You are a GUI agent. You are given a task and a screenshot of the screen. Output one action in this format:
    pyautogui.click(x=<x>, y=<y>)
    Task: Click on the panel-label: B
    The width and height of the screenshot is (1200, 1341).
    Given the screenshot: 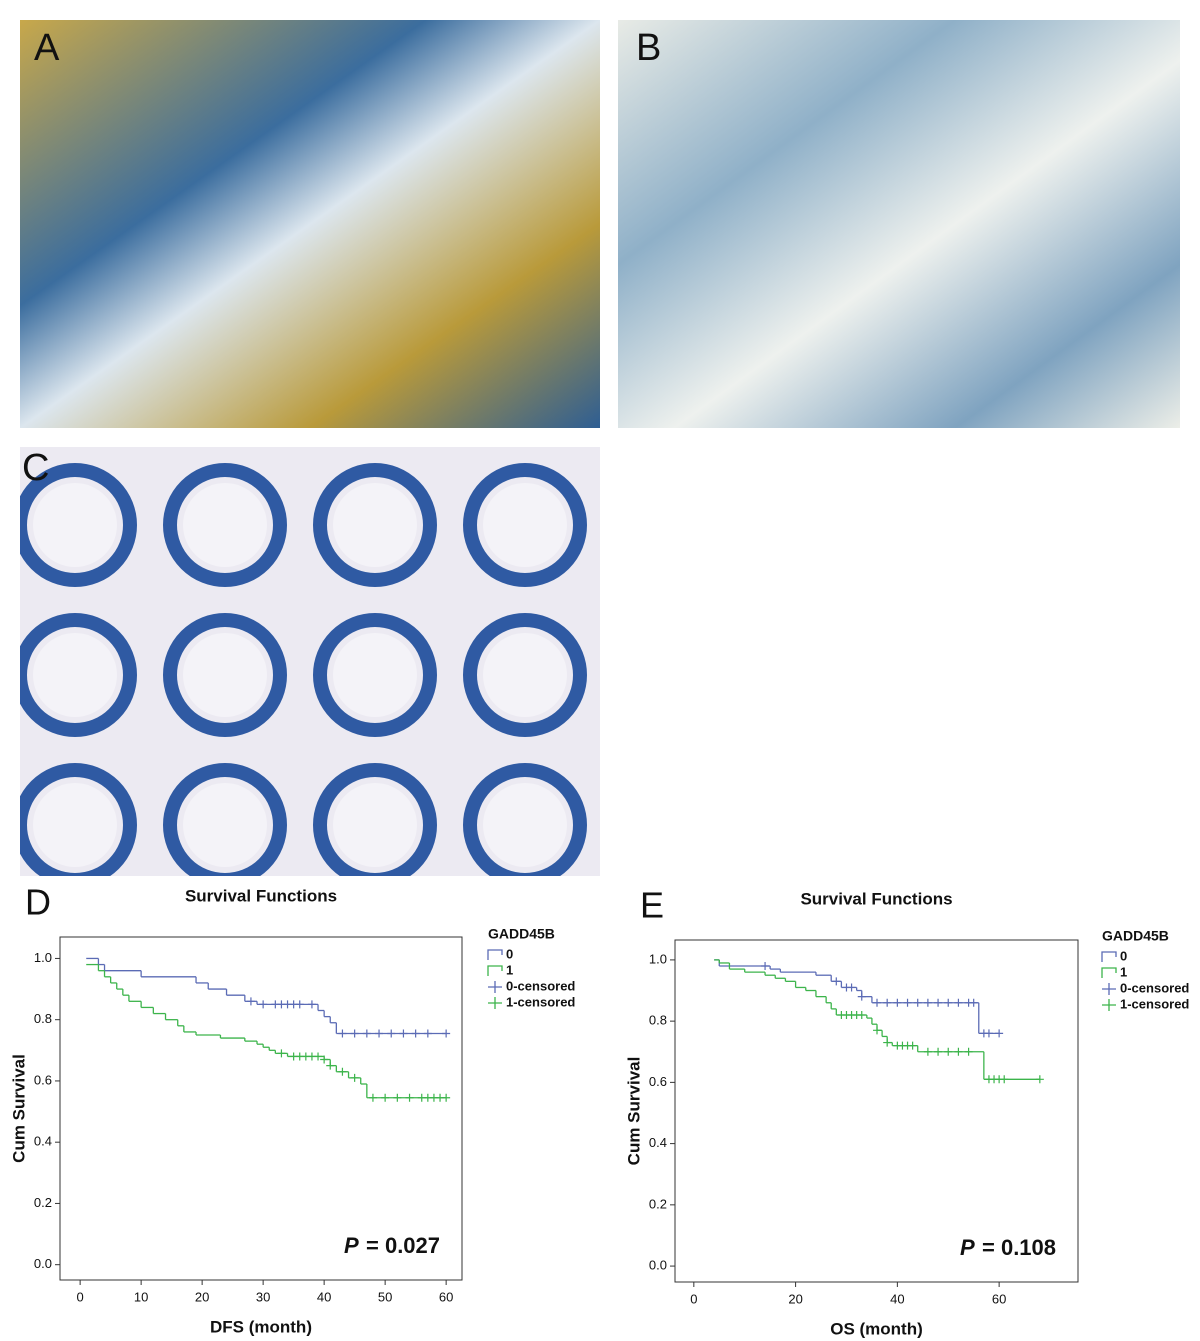 What is the action you would take?
    pyautogui.click(x=648, y=48)
    